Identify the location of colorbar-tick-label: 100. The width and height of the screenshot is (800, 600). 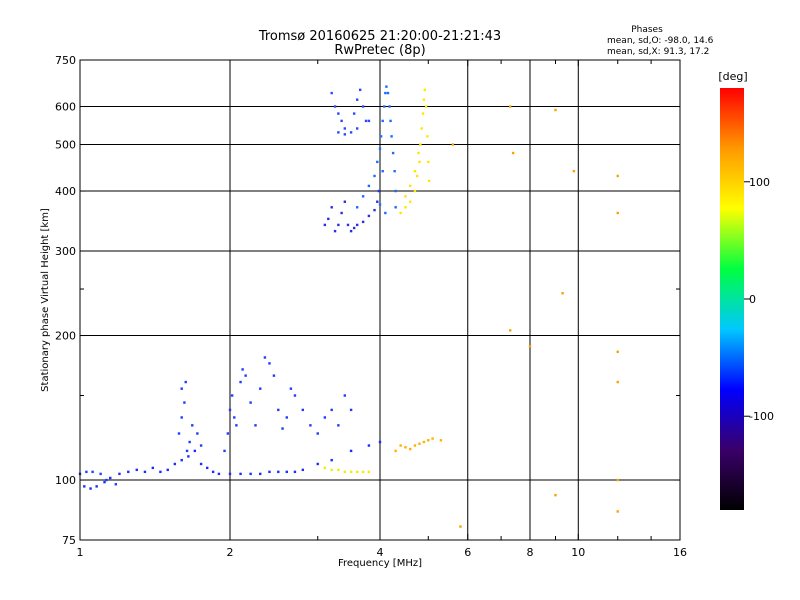
(759, 182).